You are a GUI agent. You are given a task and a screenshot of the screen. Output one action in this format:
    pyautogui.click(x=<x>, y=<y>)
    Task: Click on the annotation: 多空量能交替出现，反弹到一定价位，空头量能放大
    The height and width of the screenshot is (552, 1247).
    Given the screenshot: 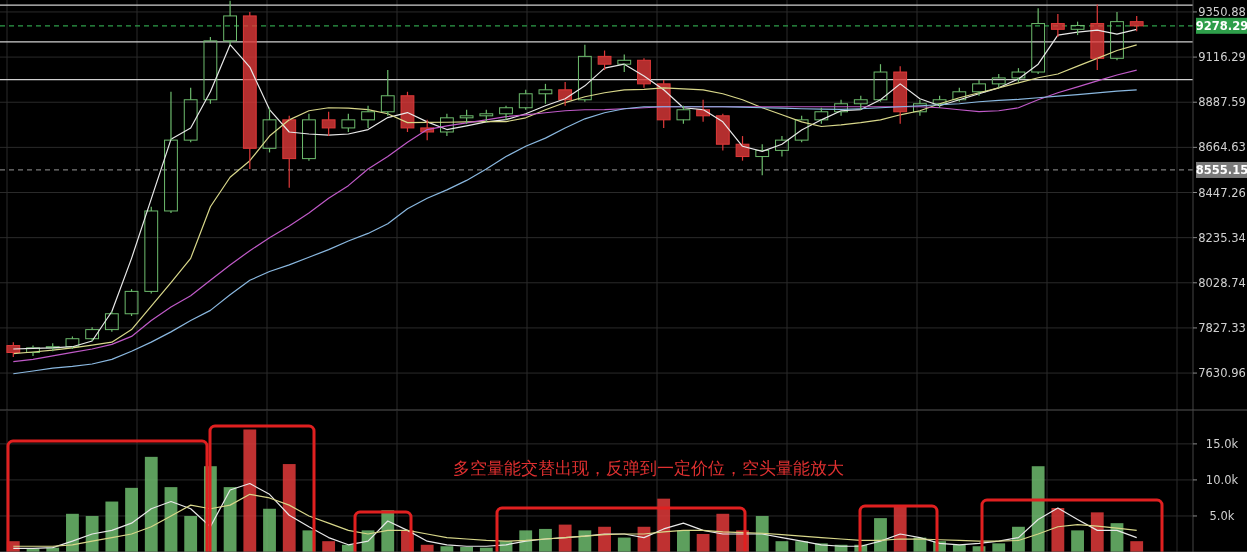 What is the action you would take?
    pyautogui.click(x=648, y=468)
    